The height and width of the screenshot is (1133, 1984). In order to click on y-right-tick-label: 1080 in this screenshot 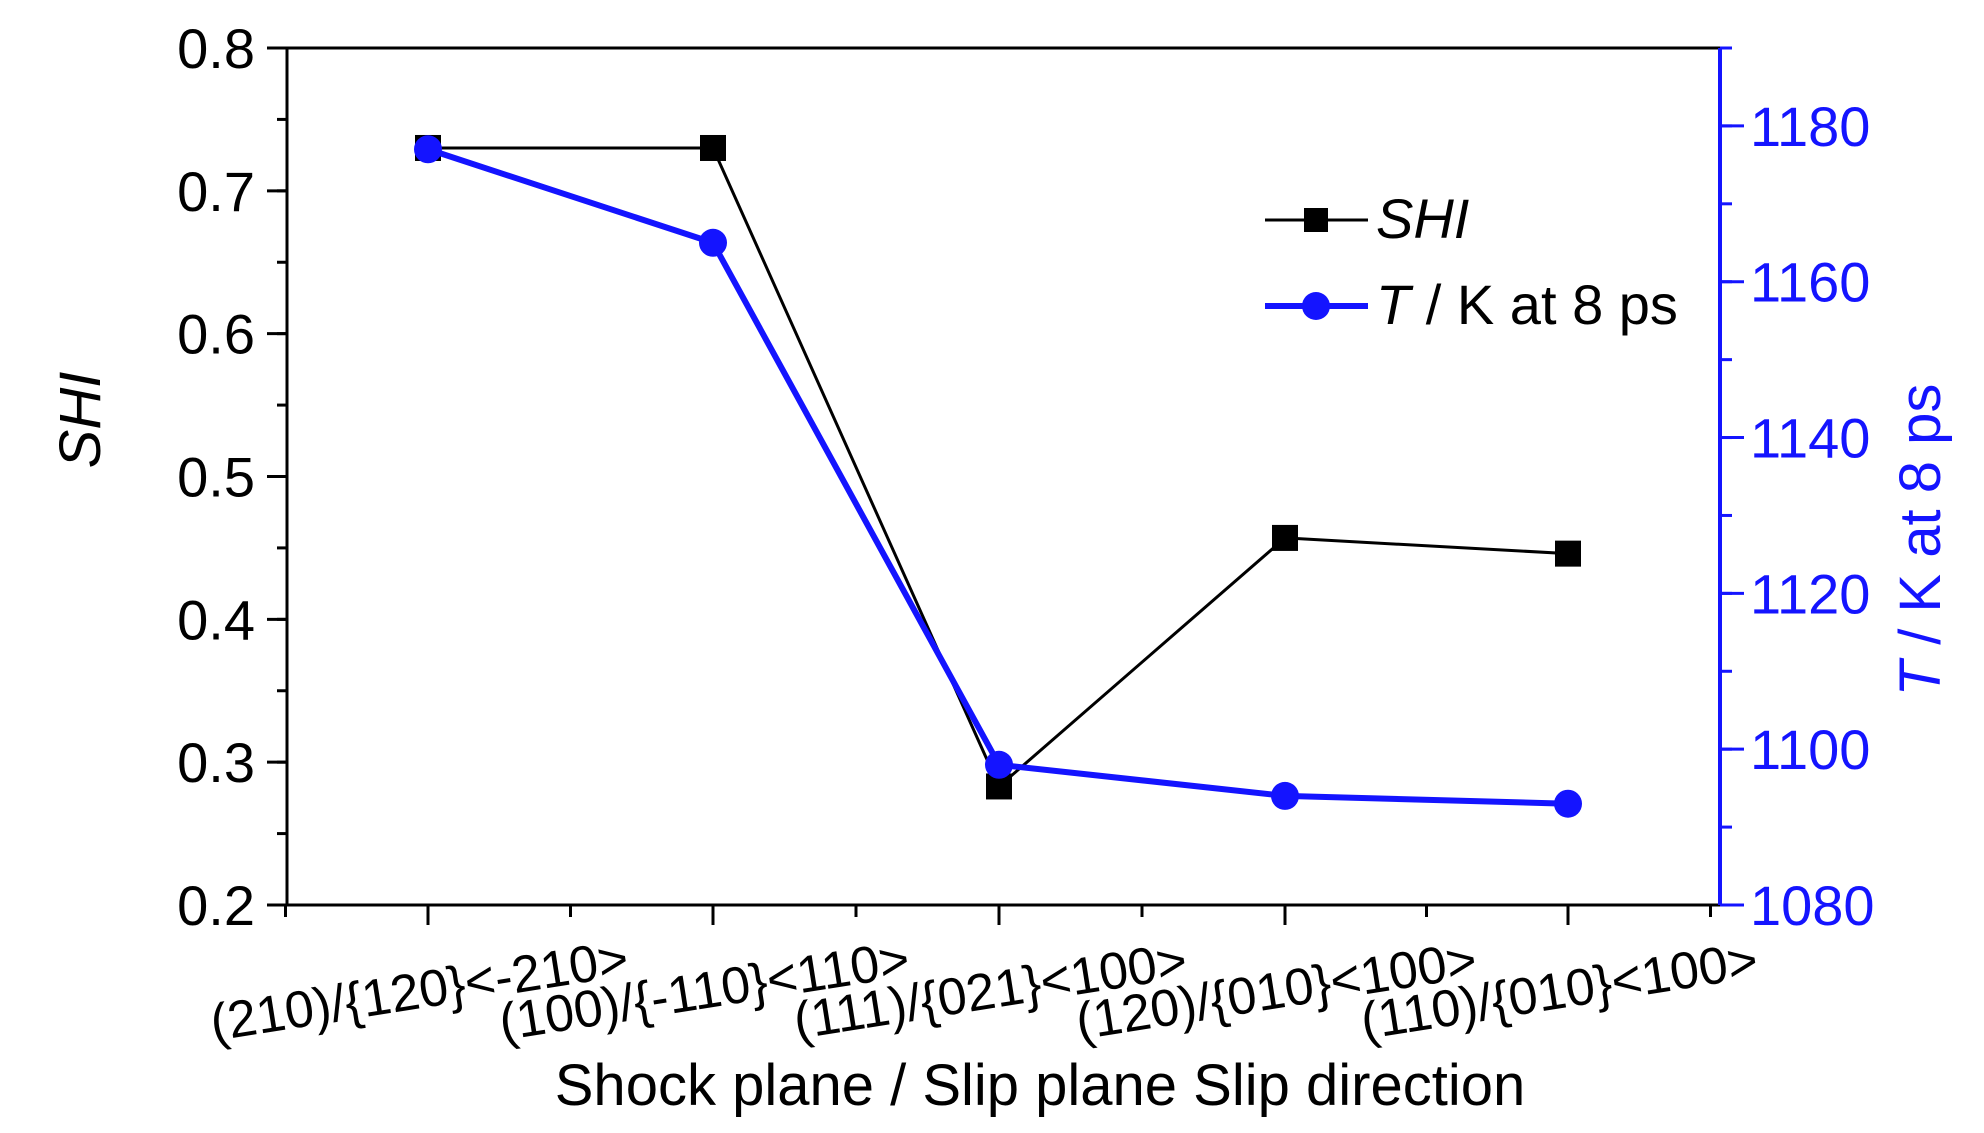, I will do `click(1812, 905)`.